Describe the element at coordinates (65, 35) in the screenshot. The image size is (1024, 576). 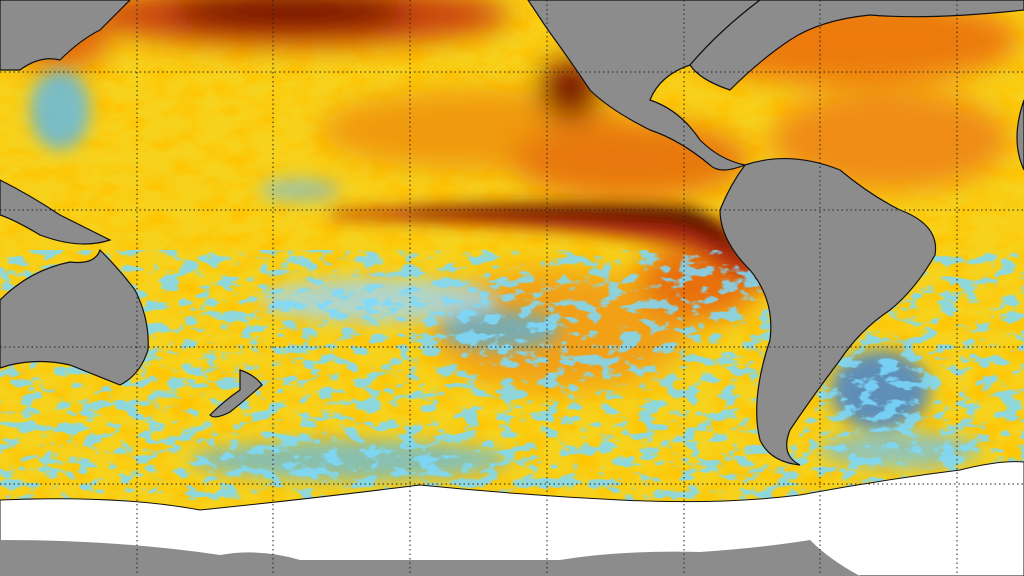
I see `asia` at that location.